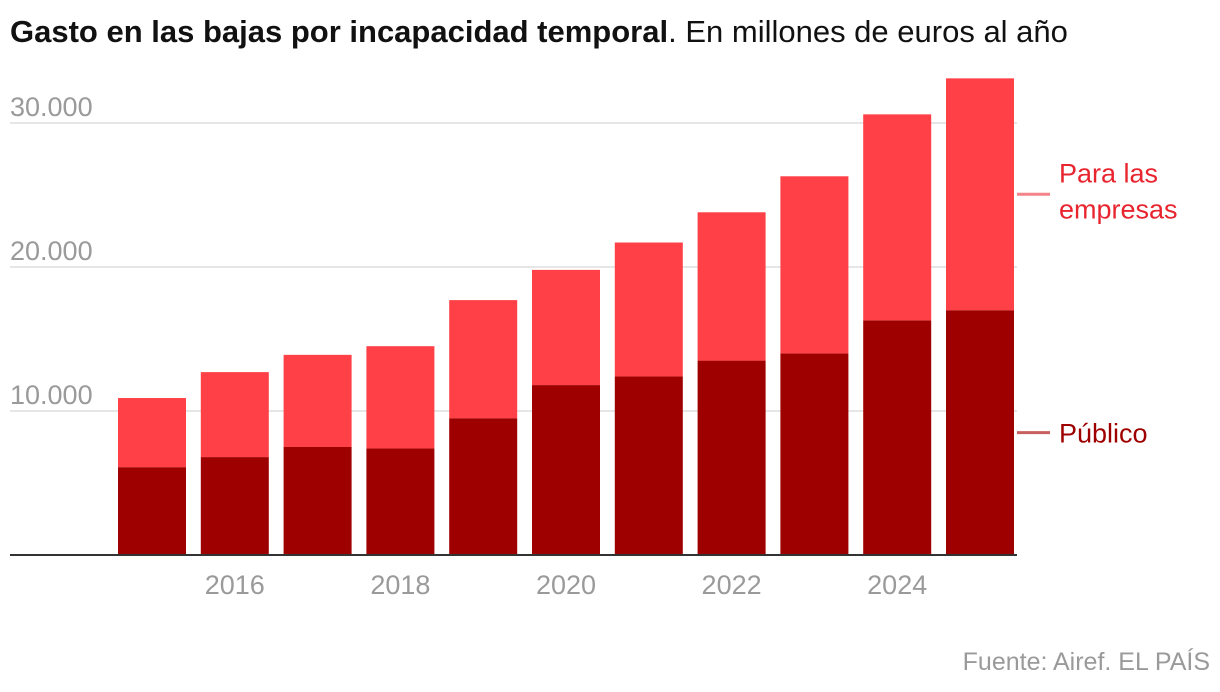  What do you see at coordinates (483, 486) in the screenshot?
I see `bar-publico-2019` at bounding box center [483, 486].